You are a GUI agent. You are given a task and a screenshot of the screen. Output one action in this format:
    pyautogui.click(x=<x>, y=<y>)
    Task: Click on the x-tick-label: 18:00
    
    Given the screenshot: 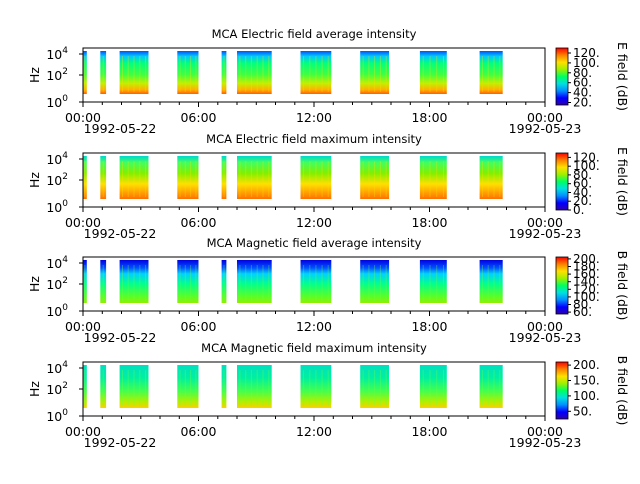 What is the action you would take?
    pyautogui.click(x=429, y=222)
    